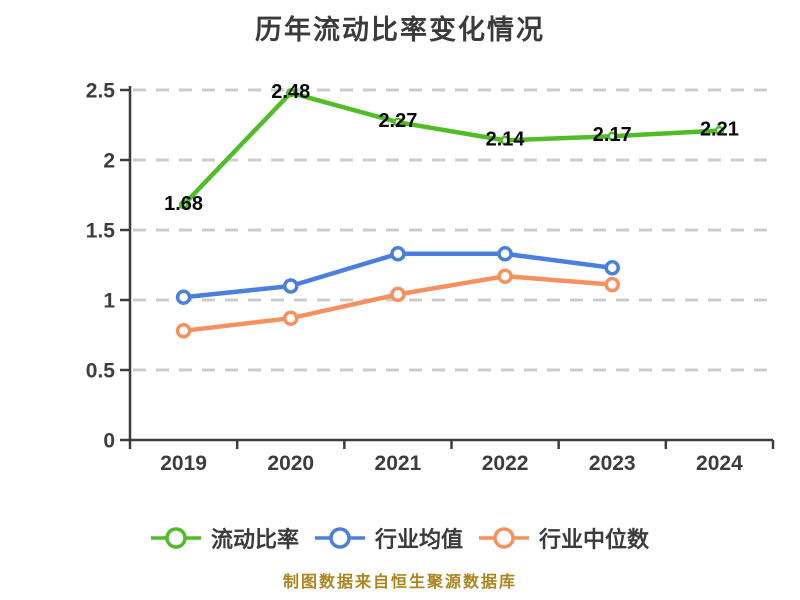 The height and width of the screenshot is (600, 800). I want to click on svg-text: 2.27, so click(397, 121).